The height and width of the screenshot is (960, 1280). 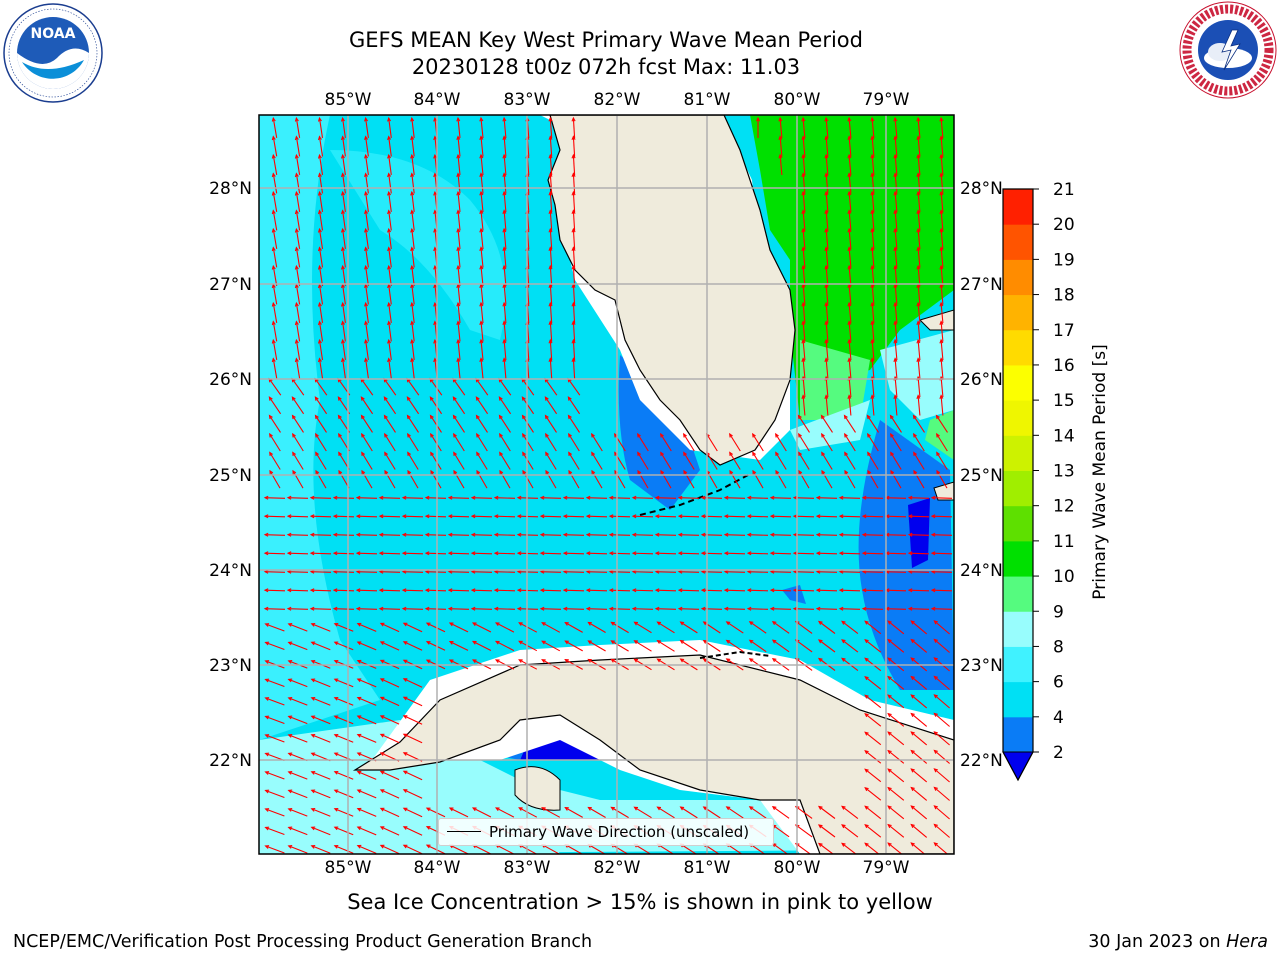 I want to click on colorbar-tick-label: 11, so click(x=1064, y=542).